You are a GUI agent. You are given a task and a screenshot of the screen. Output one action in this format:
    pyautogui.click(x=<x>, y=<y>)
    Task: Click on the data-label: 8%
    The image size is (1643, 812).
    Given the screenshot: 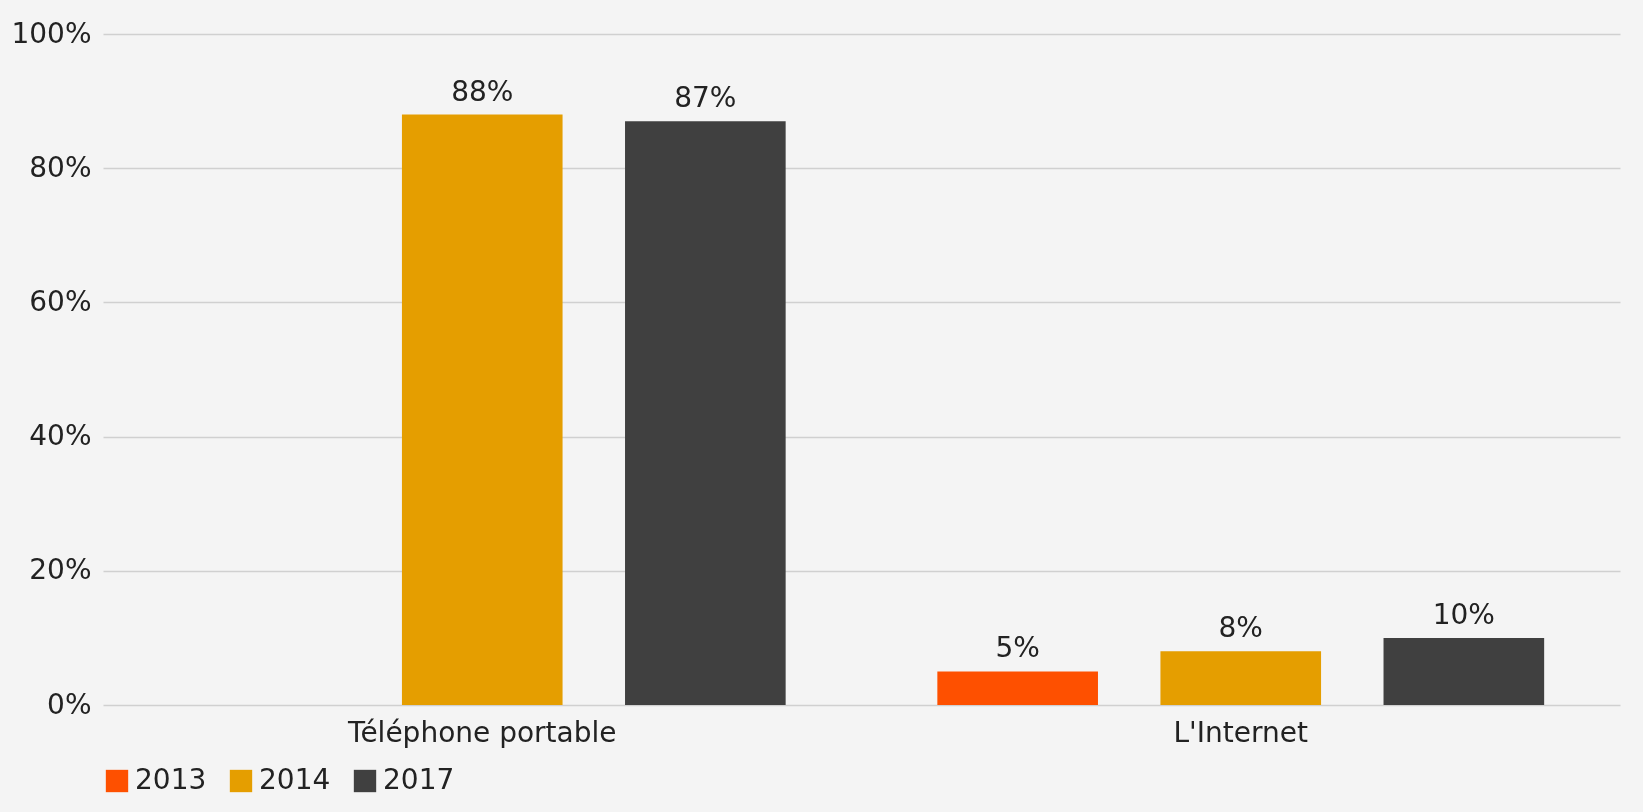 What is the action you would take?
    pyautogui.click(x=1240, y=628)
    